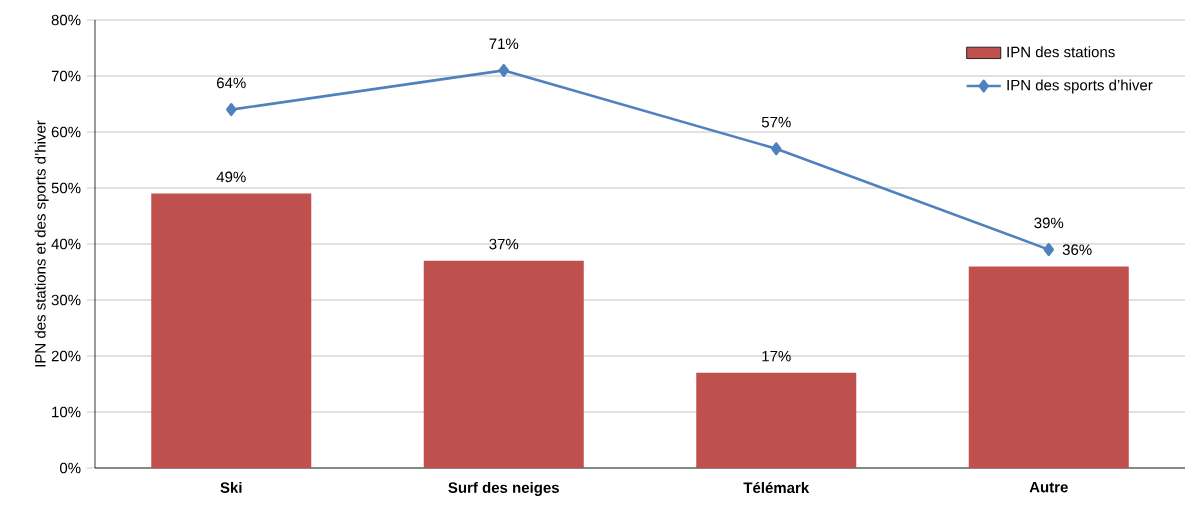 The width and height of the screenshot is (1186, 508). What do you see at coordinates (776, 356) in the screenshot?
I see `data-label: 17%` at bounding box center [776, 356].